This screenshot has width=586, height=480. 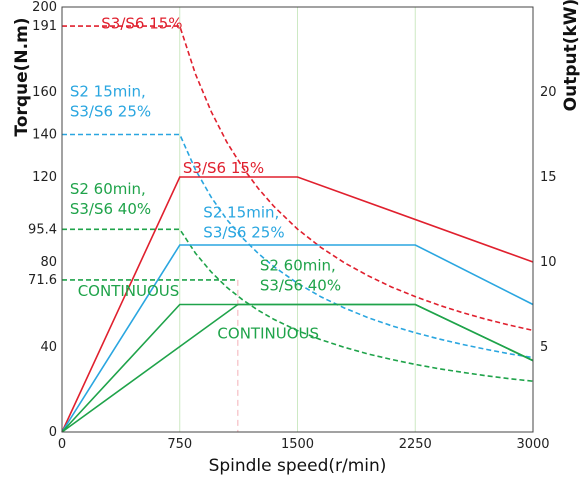 What do you see at coordinates (44, 177) in the screenshot?
I see `y-tick-label: 120` at bounding box center [44, 177].